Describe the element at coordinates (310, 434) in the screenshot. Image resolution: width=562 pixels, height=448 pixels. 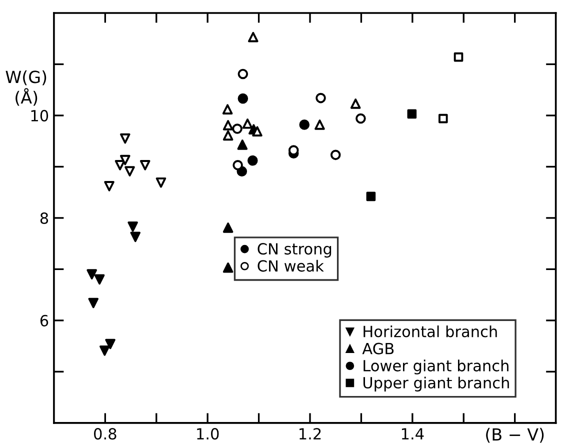
I see `x-tick-label: 1.2` at that location.